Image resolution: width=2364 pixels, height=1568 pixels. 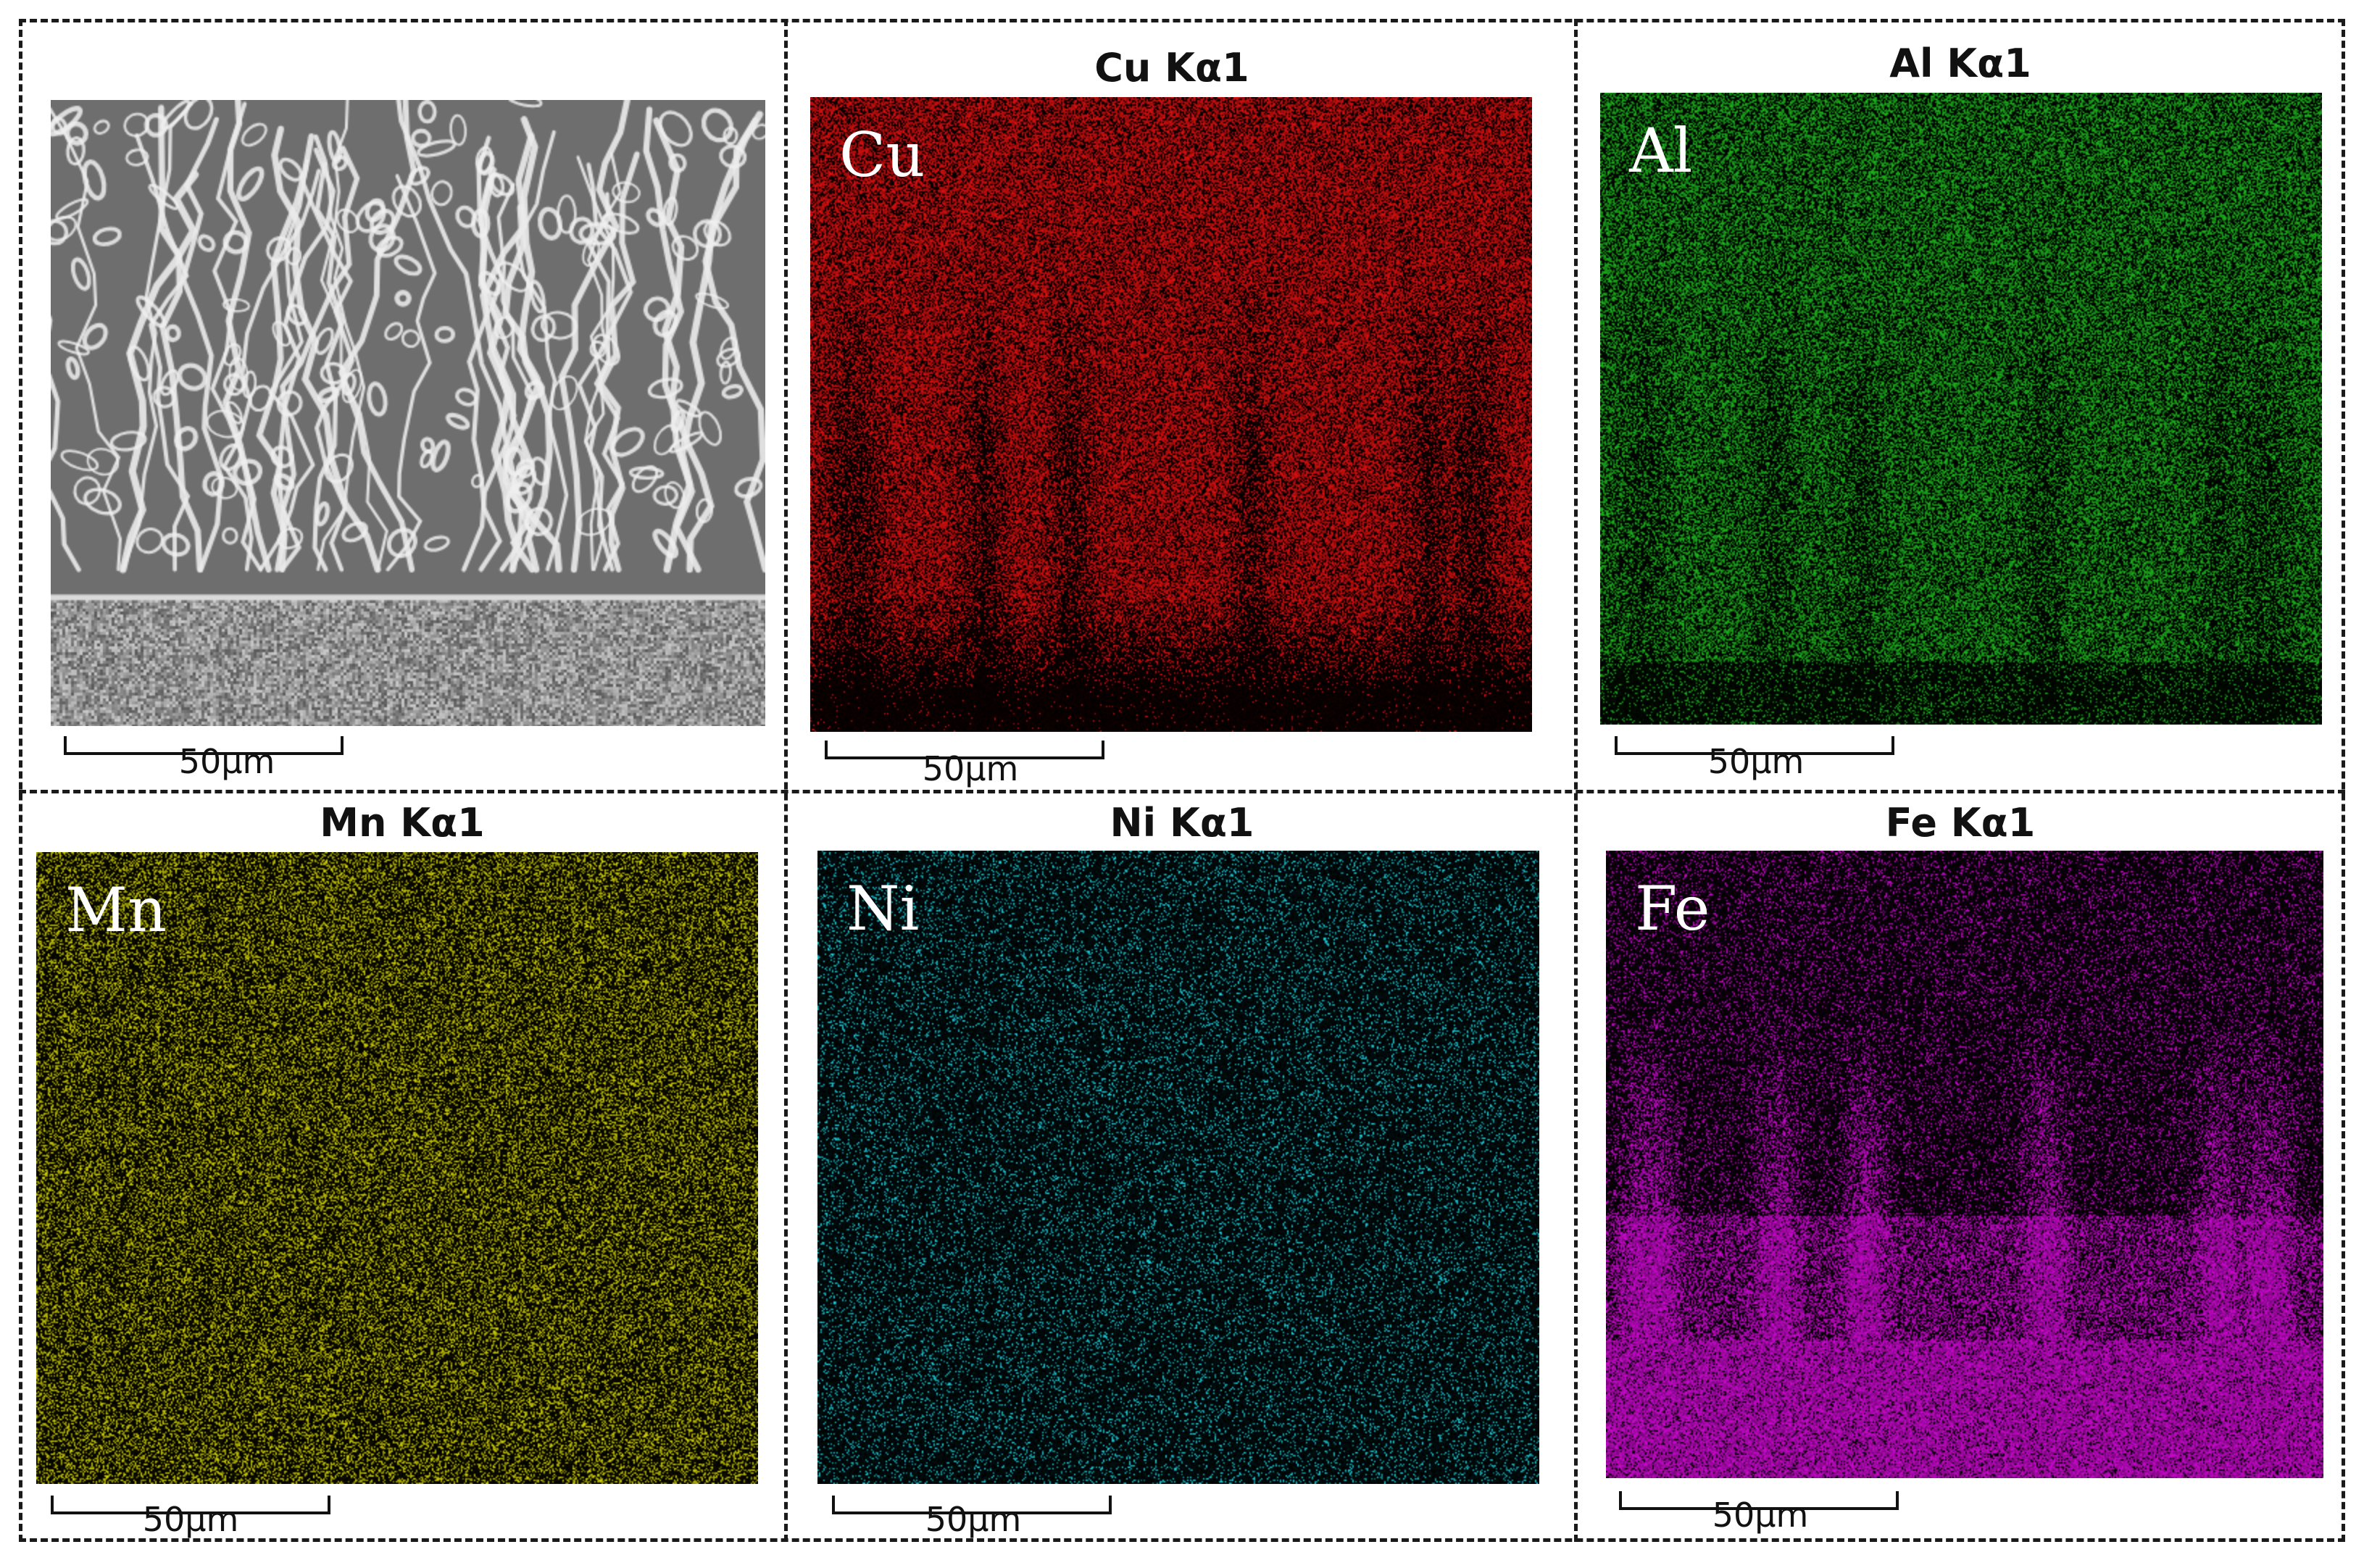 I want to click on mn-map: Mn, so click(x=397, y=1168).